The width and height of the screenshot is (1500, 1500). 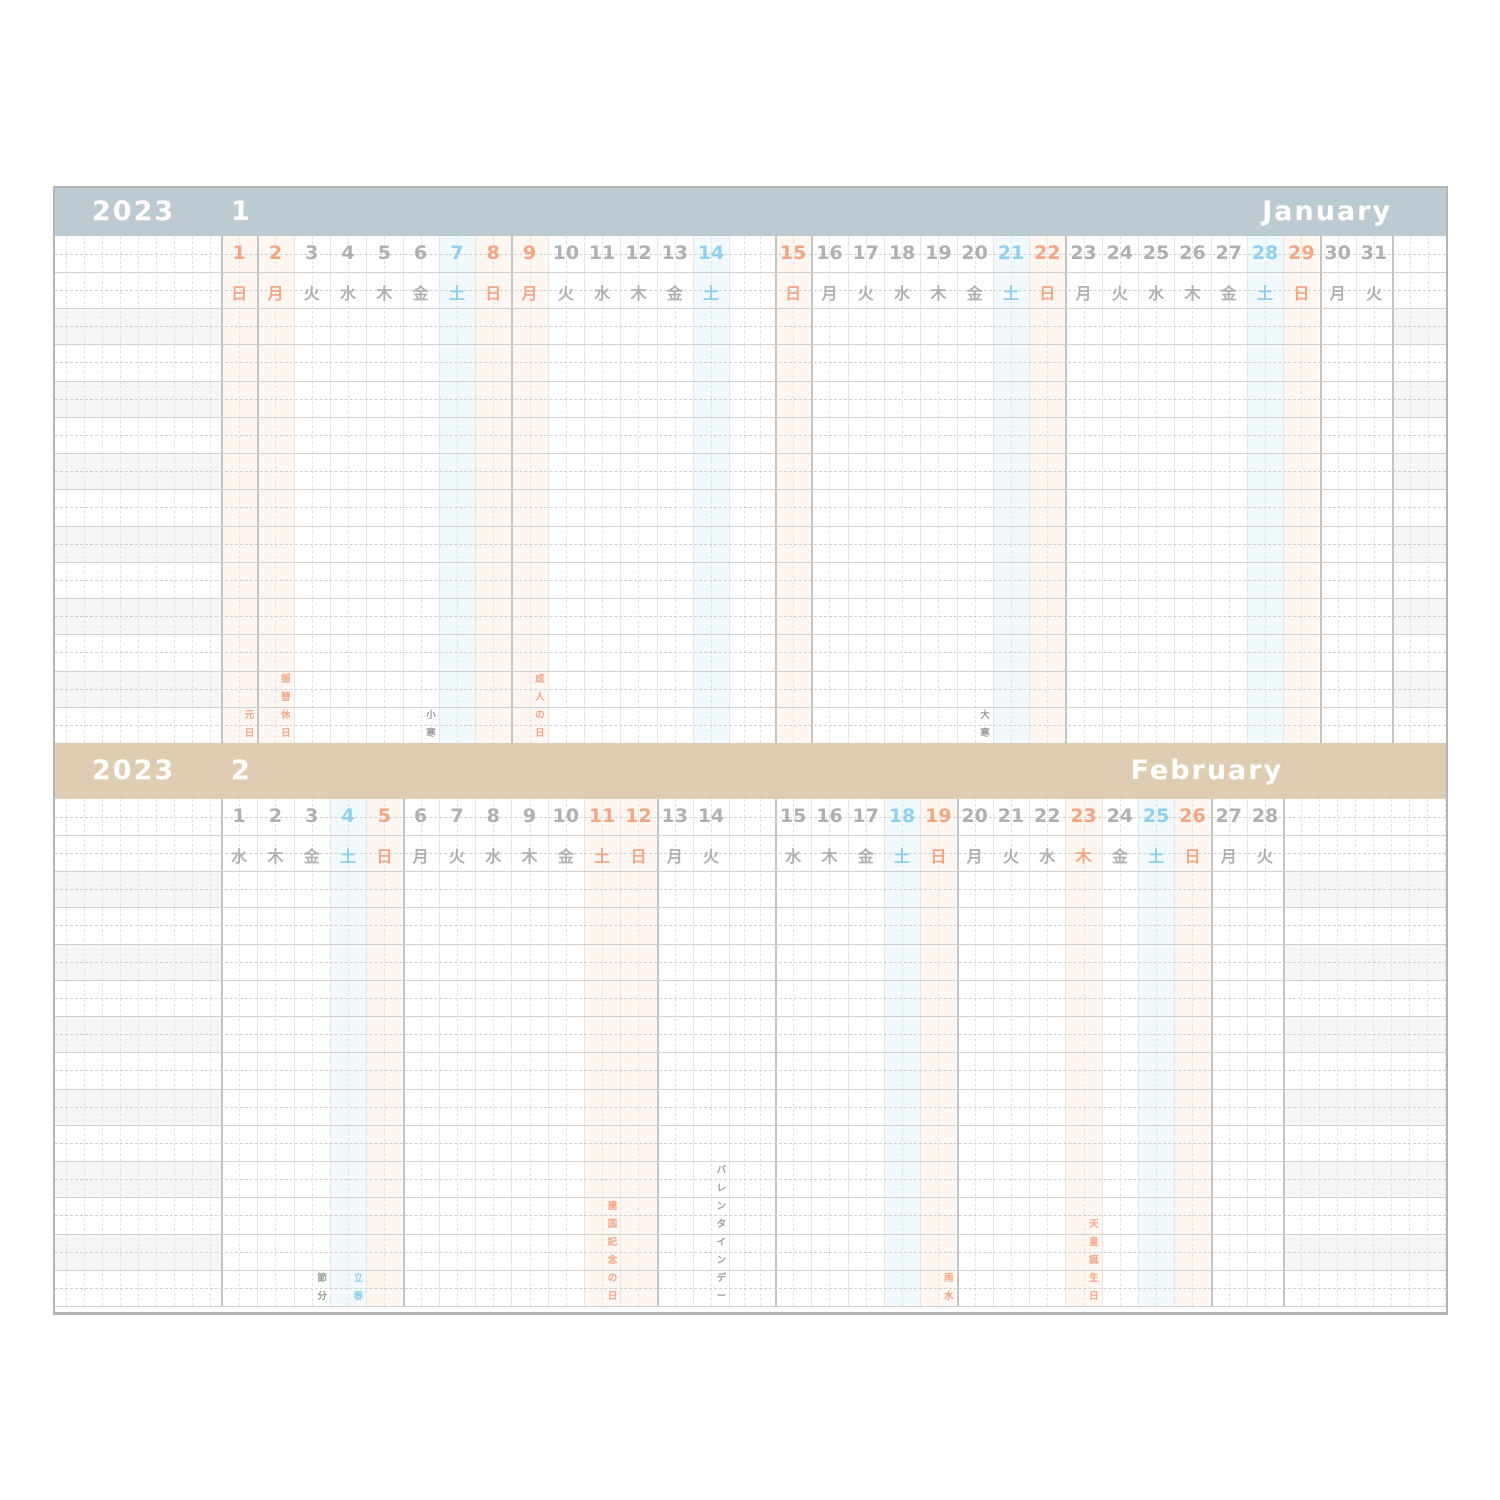 What do you see at coordinates (711, 253) in the screenshot?
I see `day-number: 14` at bounding box center [711, 253].